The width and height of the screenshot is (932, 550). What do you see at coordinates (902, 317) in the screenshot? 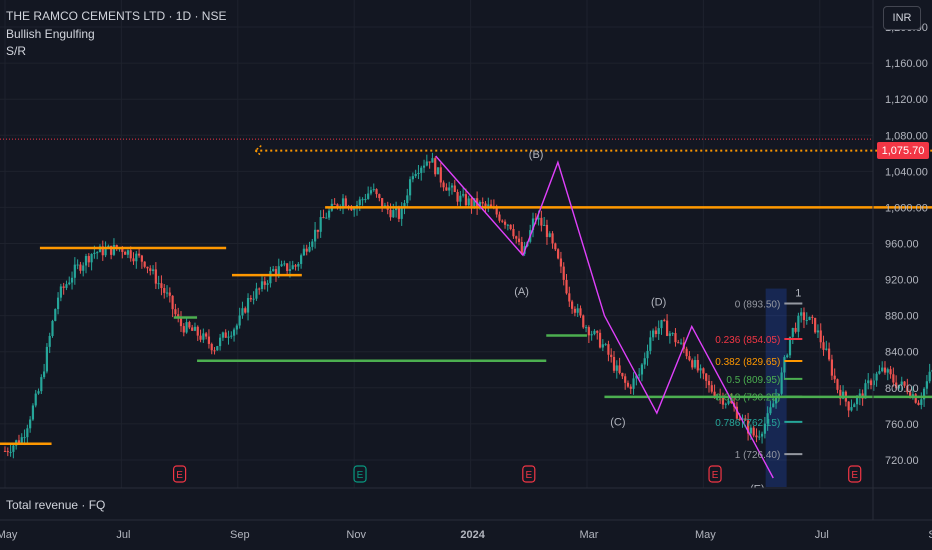
I see `price-axis-tick: 880.00` at bounding box center [902, 317].